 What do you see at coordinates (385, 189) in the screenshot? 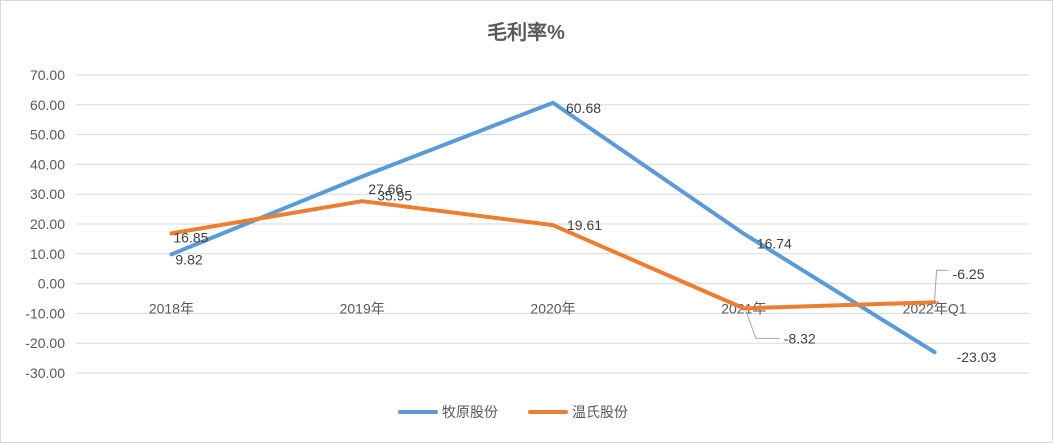
I see `data-label: 27.66` at bounding box center [385, 189].